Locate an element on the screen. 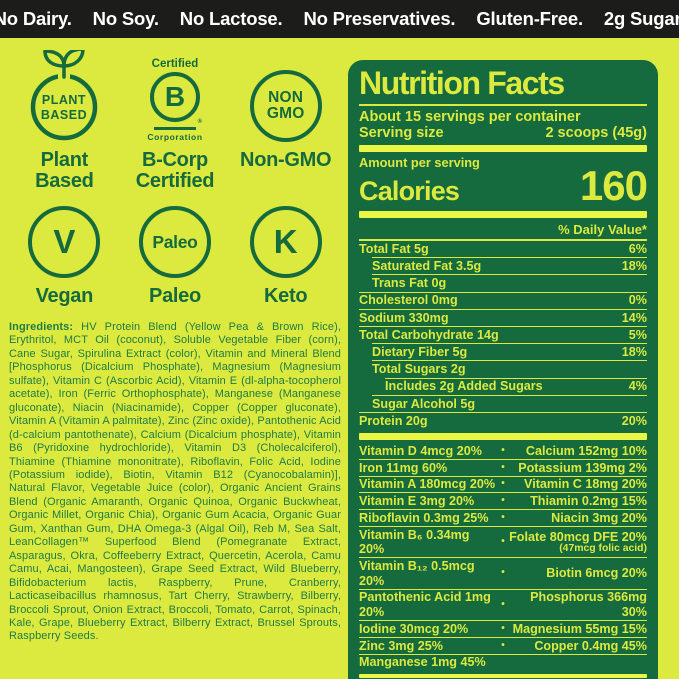  plant-based-icon: PLANT BASED is located at coordinates (64, 96).